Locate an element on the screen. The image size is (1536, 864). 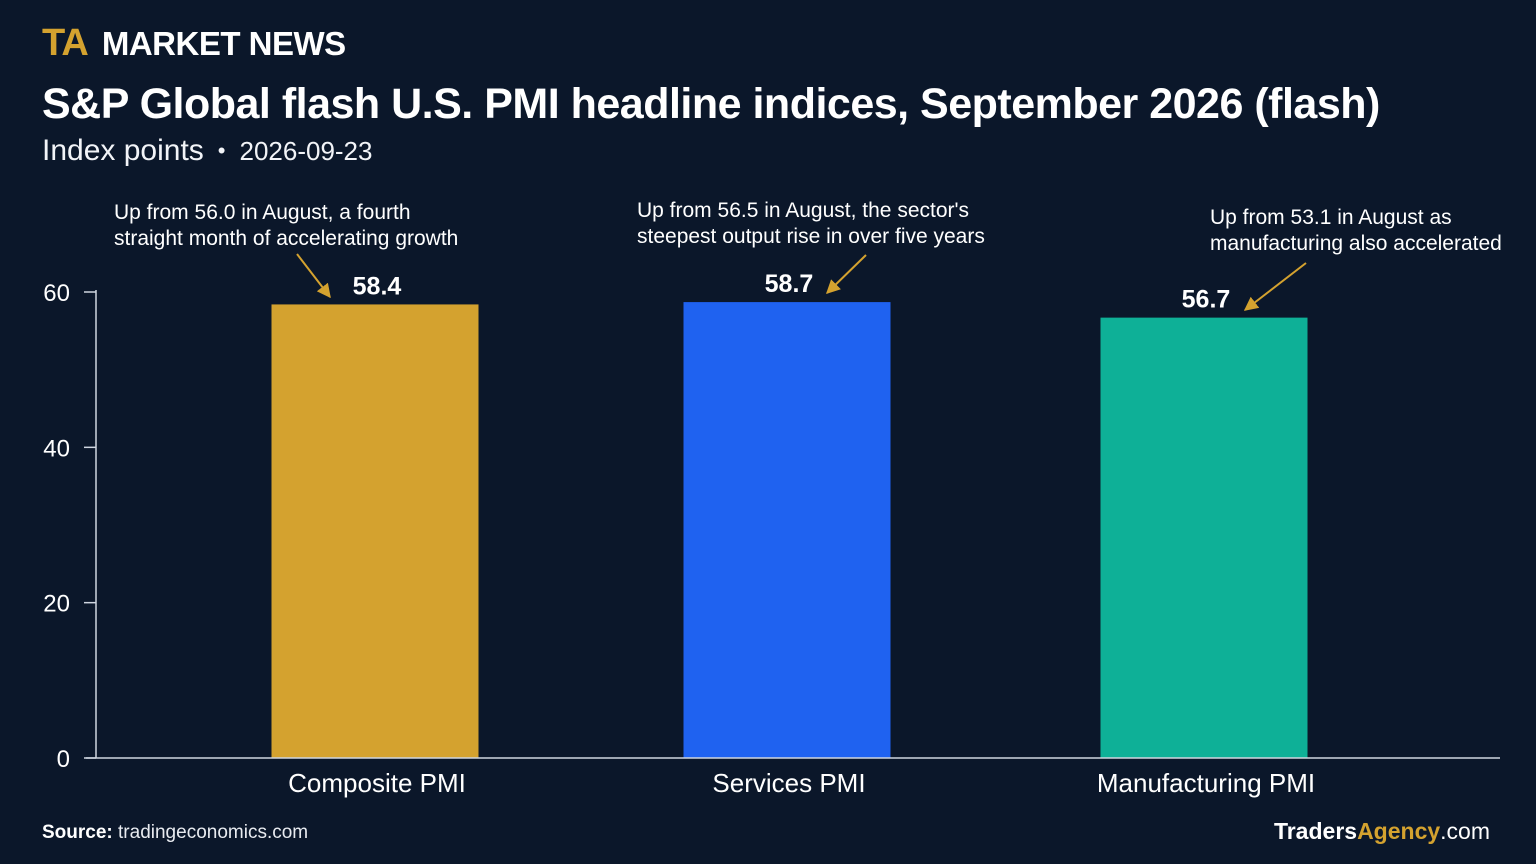
annotation-text: steepest output rise in over five years is located at coordinates (811, 236).